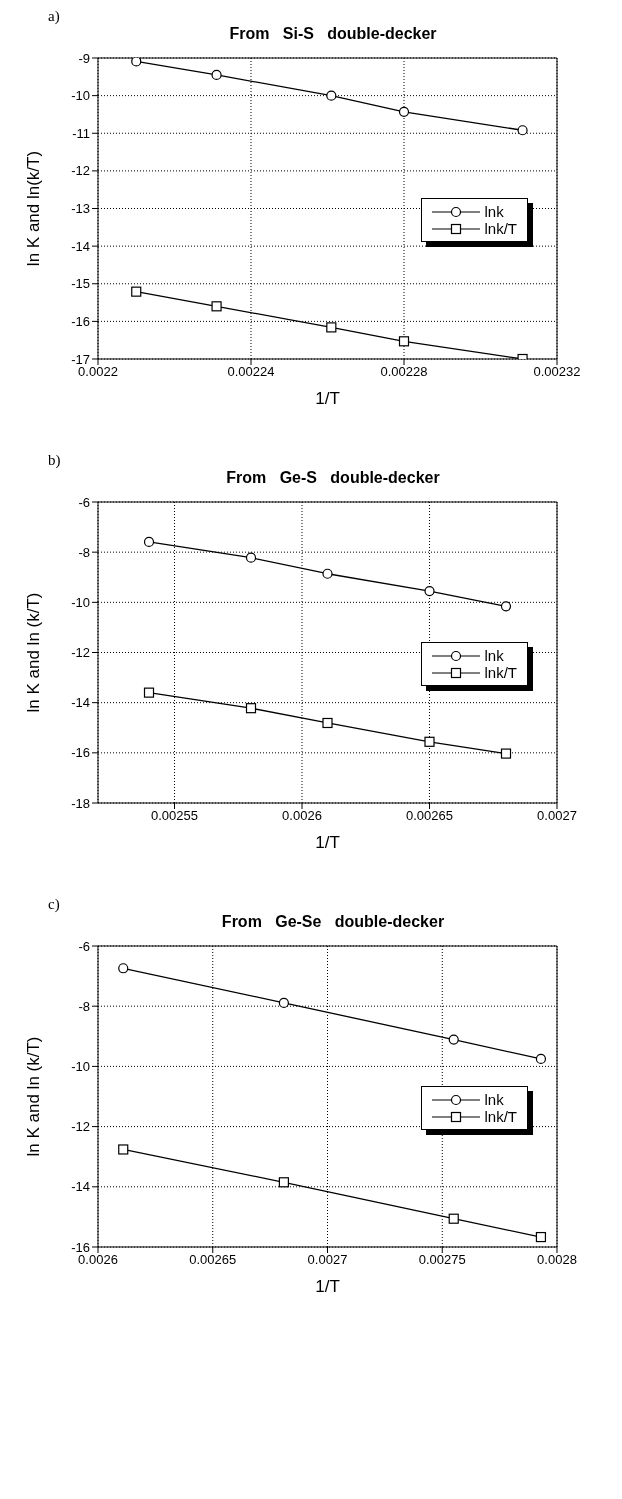 The height and width of the screenshot is (1499, 622). Describe the element at coordinates (404, 372) in the screenshot. I see `x-tick-label: 0.00228` at that location.